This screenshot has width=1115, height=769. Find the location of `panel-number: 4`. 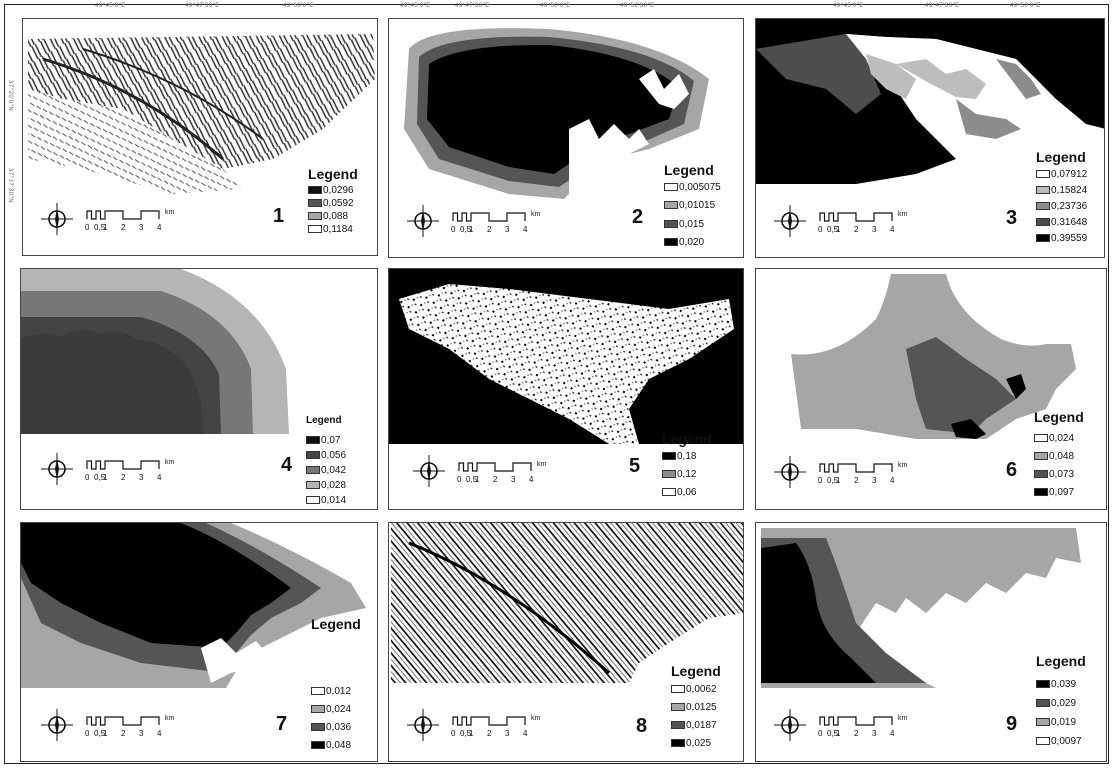

panel-number: 4 is located at coordinates (287, 465).